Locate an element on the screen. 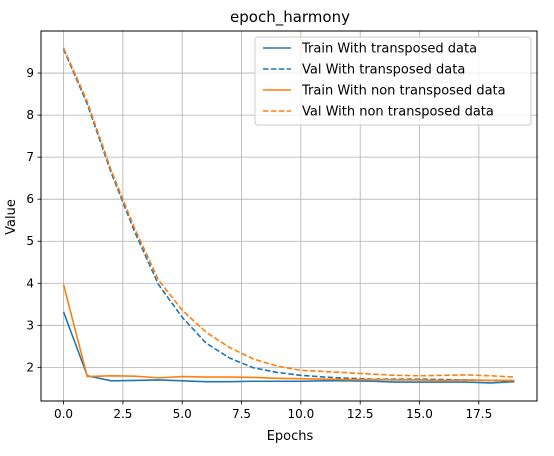 This screenshot has width=554, height=456. x-tick-label: 7.5 is located at coordinates (241, 414).